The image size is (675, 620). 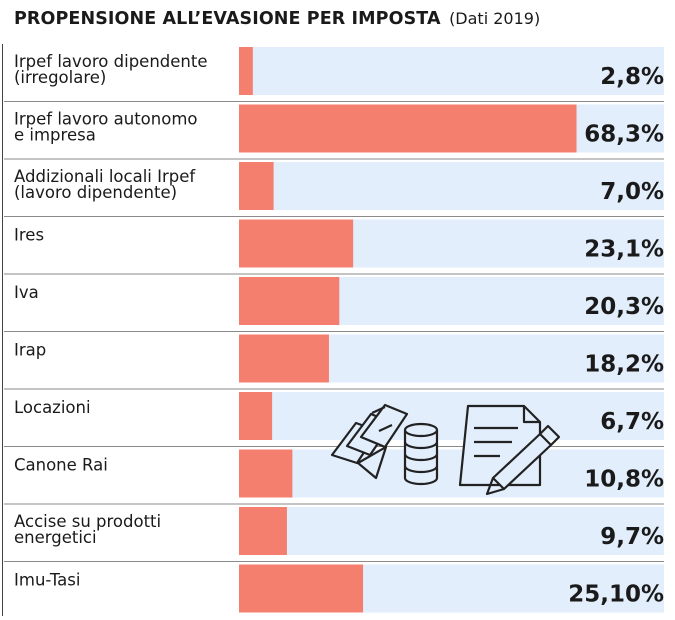 I want to click on value-label: 2,8%, so click(x=632, y=77).